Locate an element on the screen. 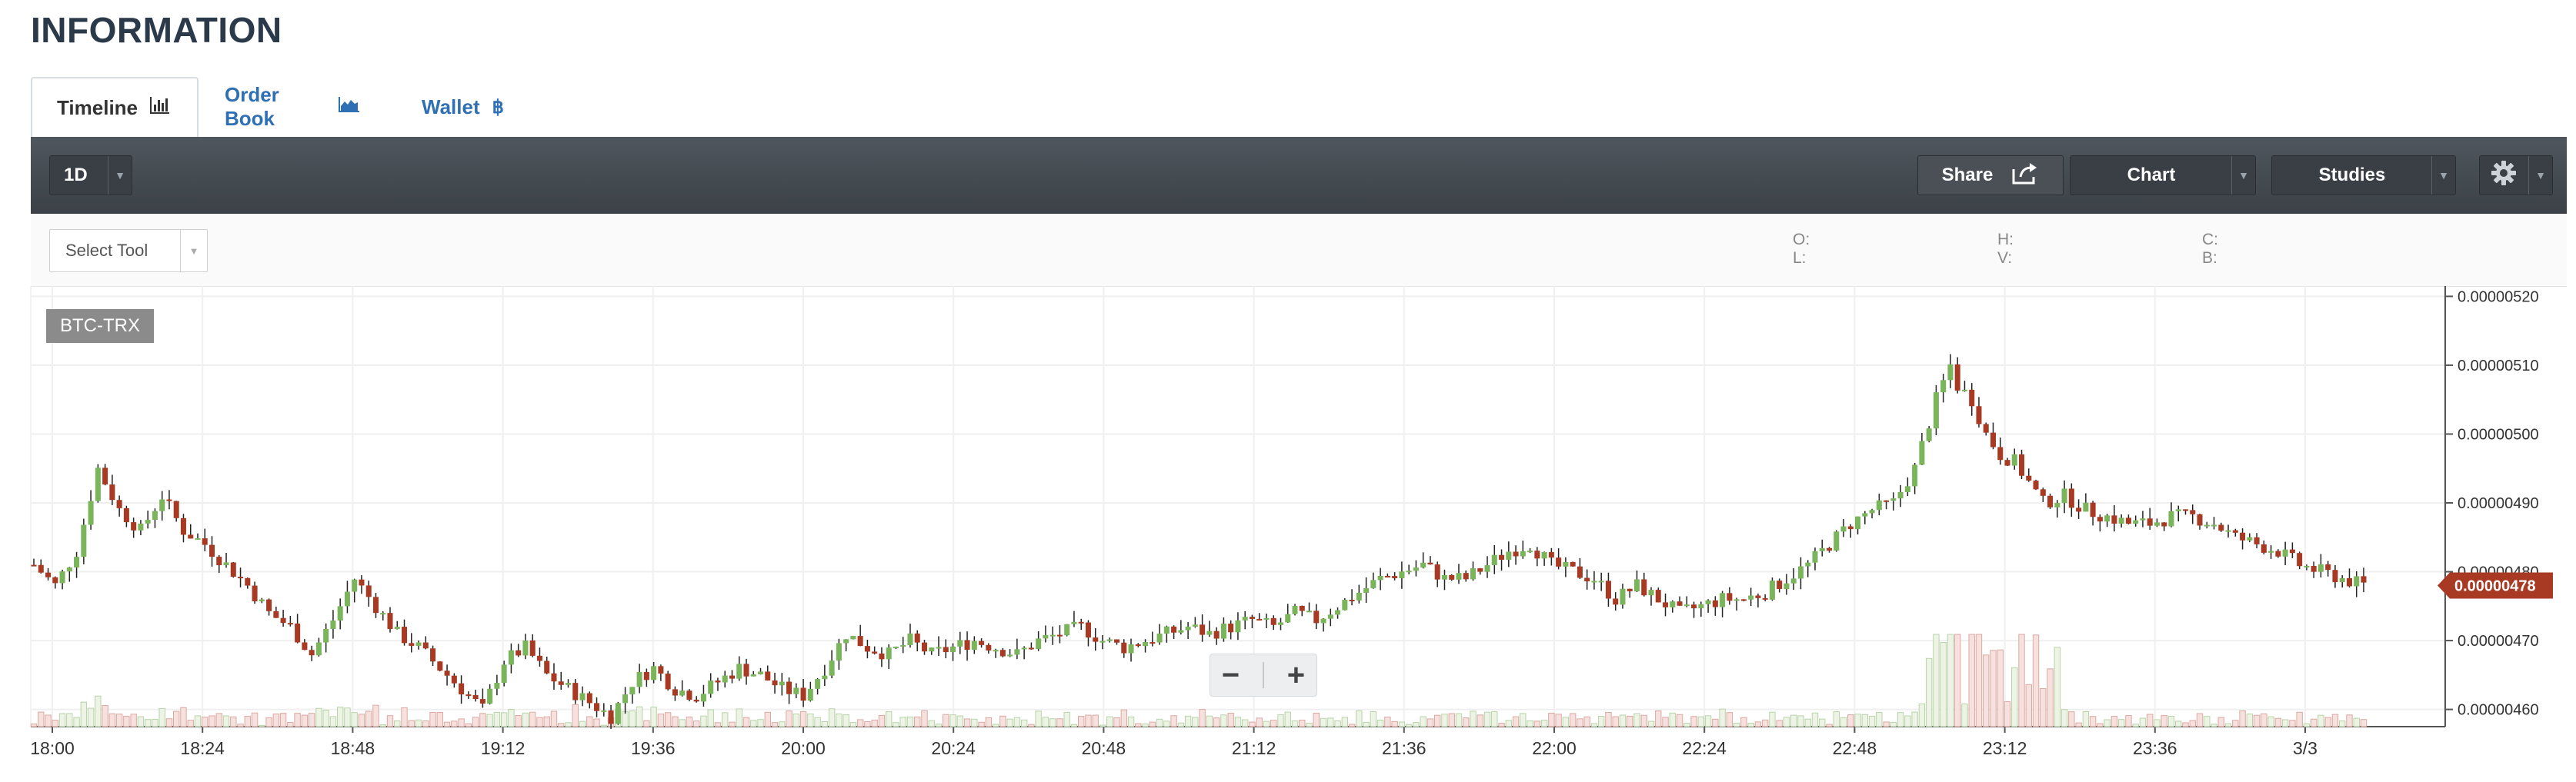 Image resolution: width=2576 pixels, height=782 pixels. zoom-in-button: + is located at coordinates (1296, 675).